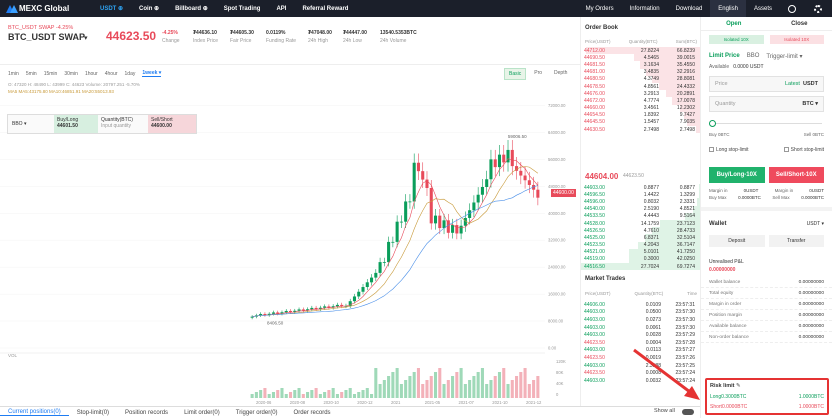 The height and width of the screenshot is (418, 832). What do you see at coordinates (641, 223) in the screenshot?
I see `bid-row: 44528.00 14.1759 23.7123` at bounding box center [641, 223].